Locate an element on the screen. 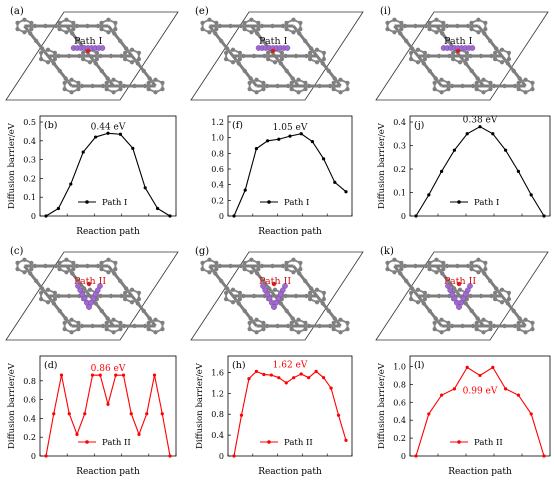 The height and width of the screenshot is (485, 554). path-label: Path II is located at coordinates (90, 281).